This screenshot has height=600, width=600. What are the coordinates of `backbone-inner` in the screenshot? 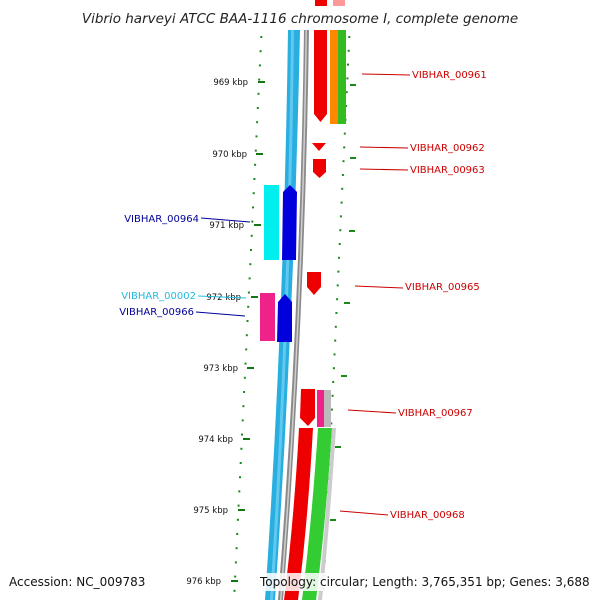 It's located at (293, 315).